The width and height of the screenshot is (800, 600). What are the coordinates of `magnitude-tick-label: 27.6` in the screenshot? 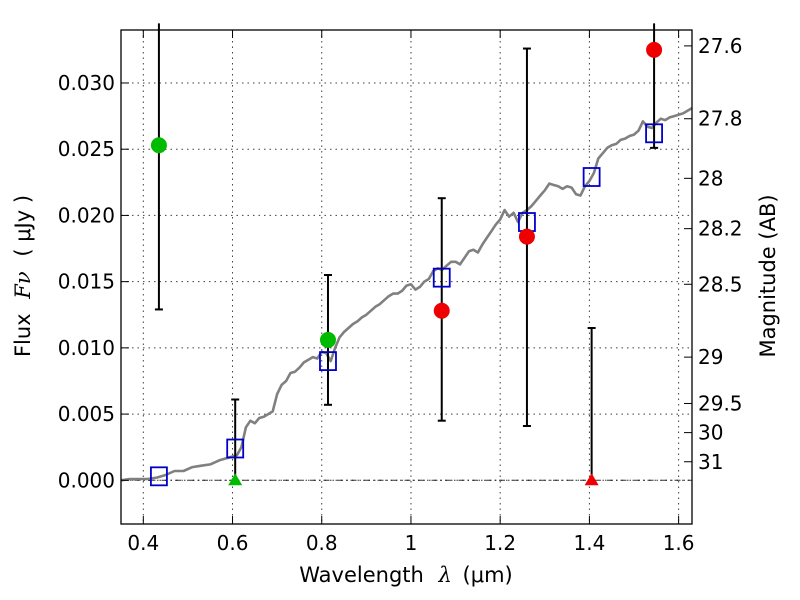 It's located at (720, 46).